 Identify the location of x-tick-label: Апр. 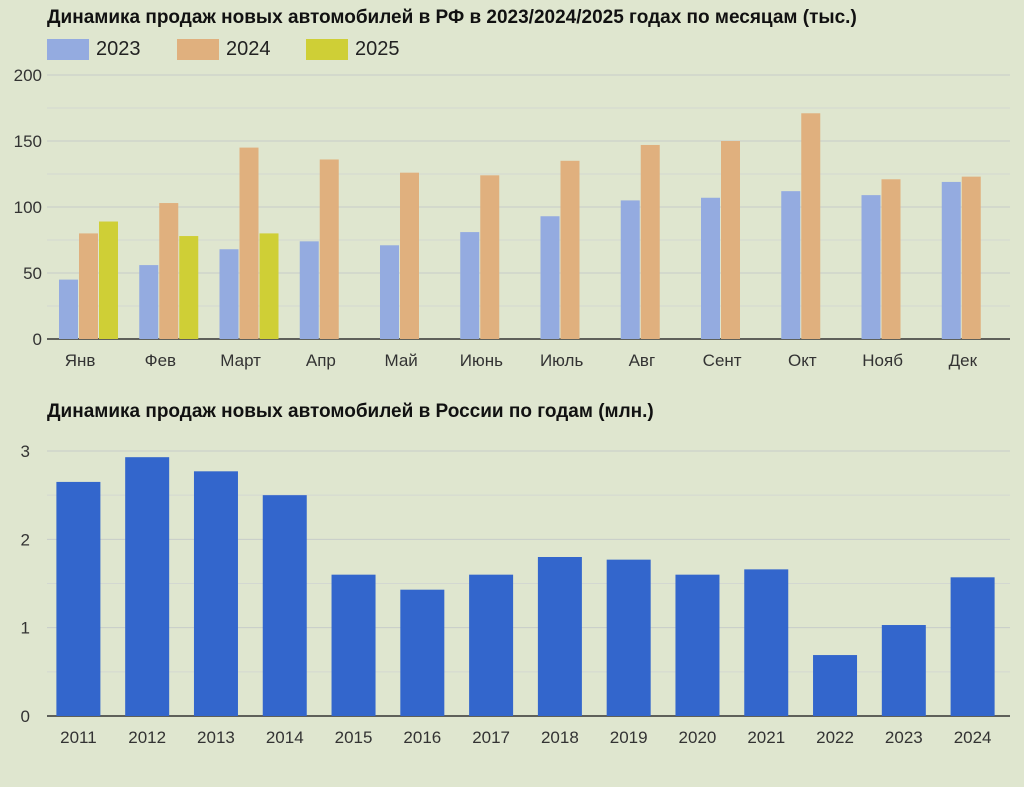
(321, 360).